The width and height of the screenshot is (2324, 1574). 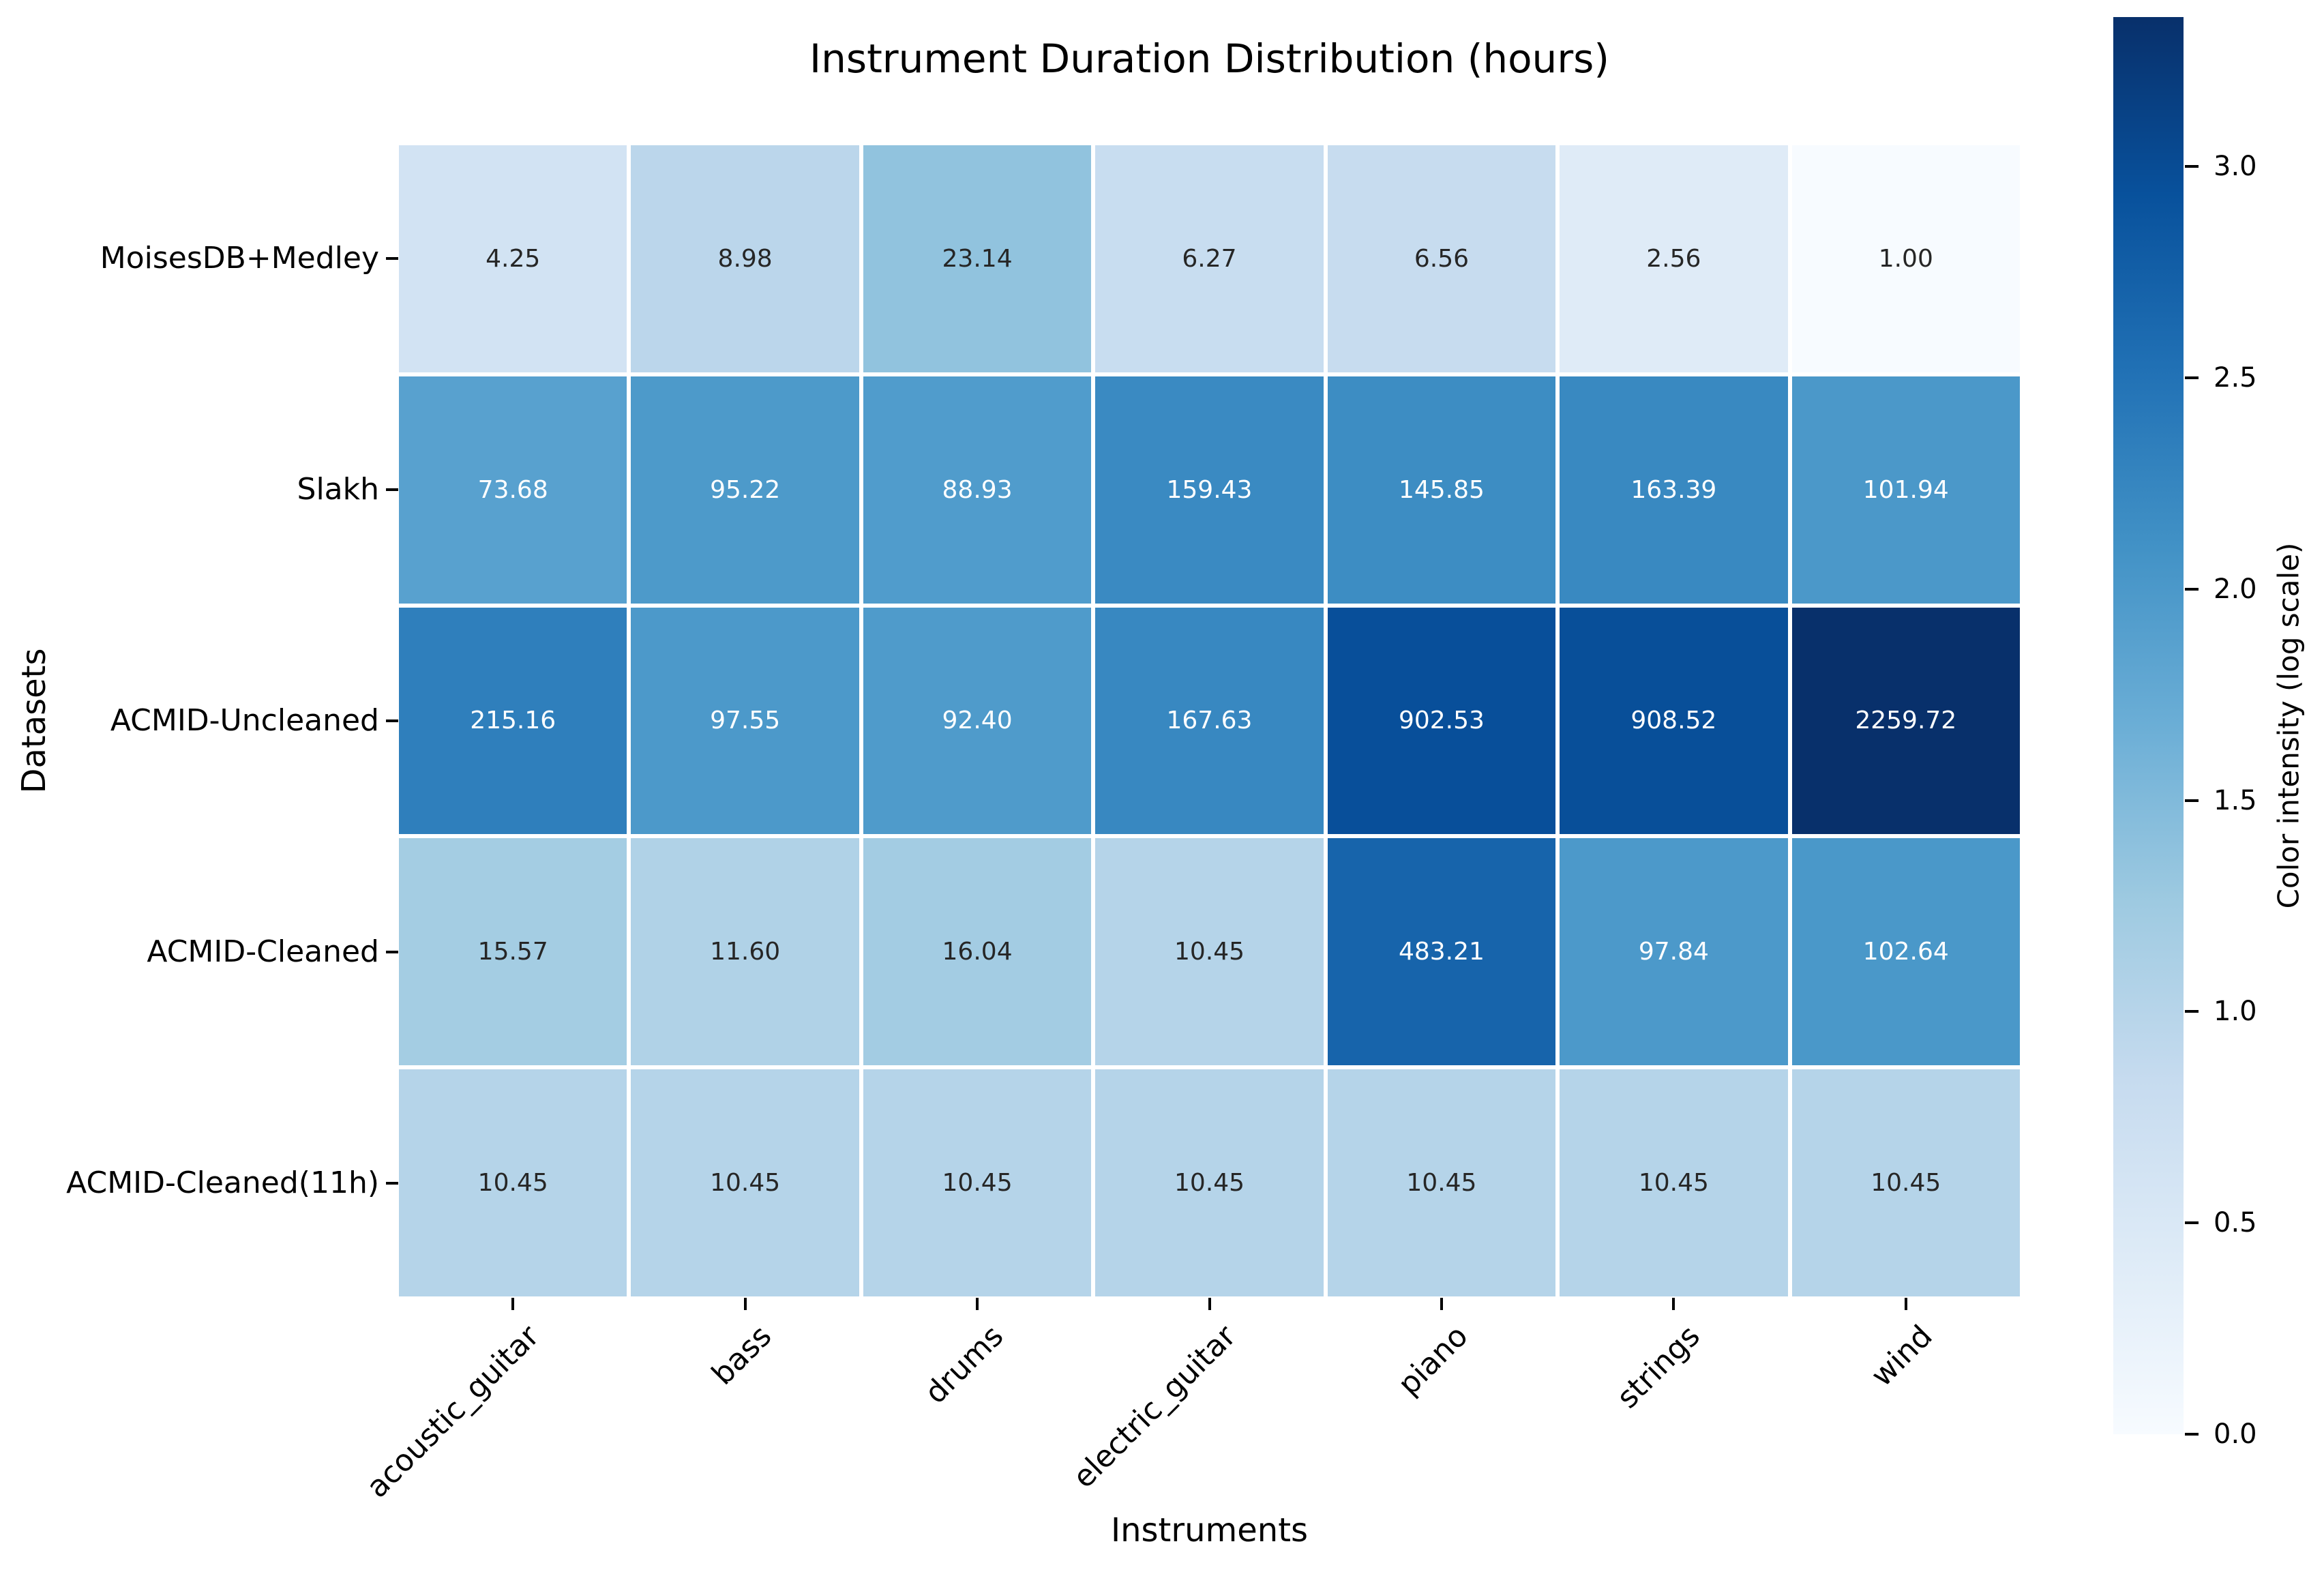 What do you see at coordinates (1659, 1367) in the screenshot?
I see `x-tick-label: strings` at bounding box center [1659, 1367].